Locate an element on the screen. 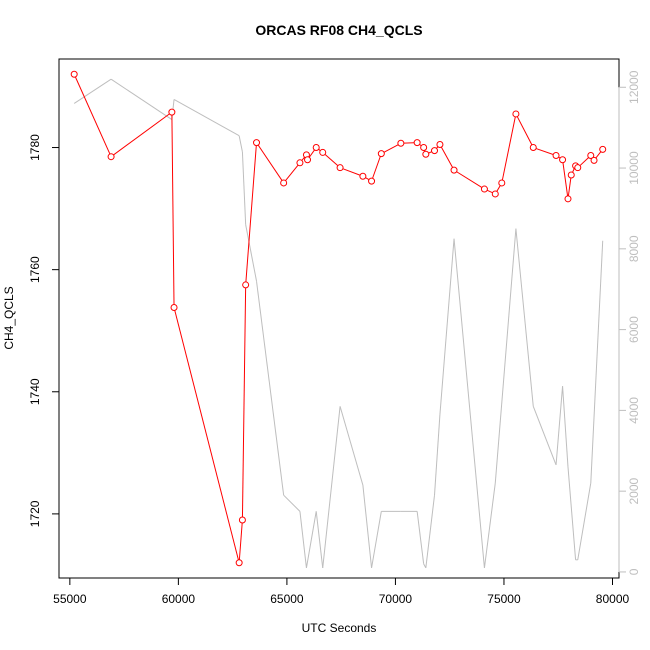 Image resolution: width=650 pixels, height=650 pixels. y-tick-label: 1740 is located at coordinates (35, 391).